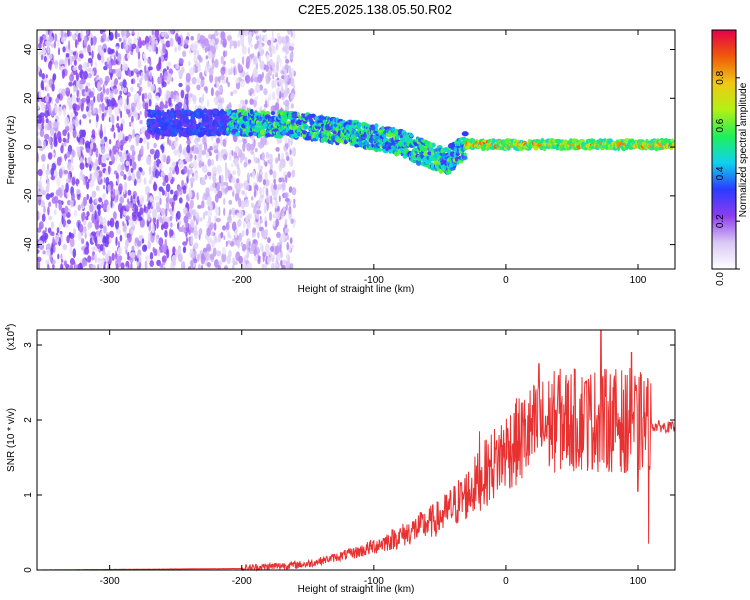 This screenshot has width=750, height=600. I want to click on snr-y-multiplier: (x104), so click(11, 337).